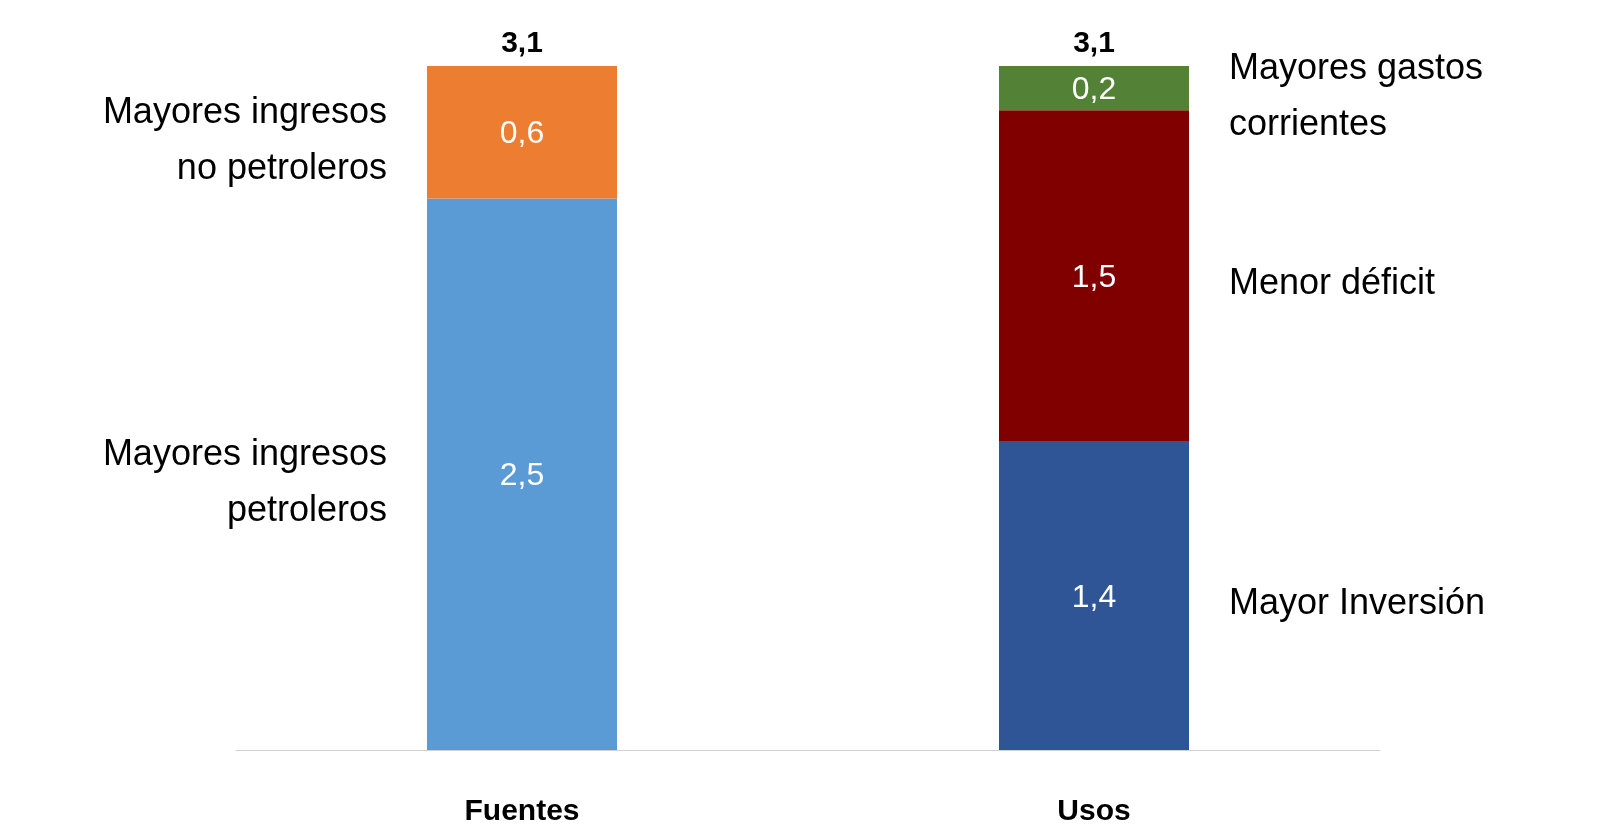 This screenshot has width=1611, height=828. I want to click on series-label: Mayores ingresos no petroleros, so click(244, 138).